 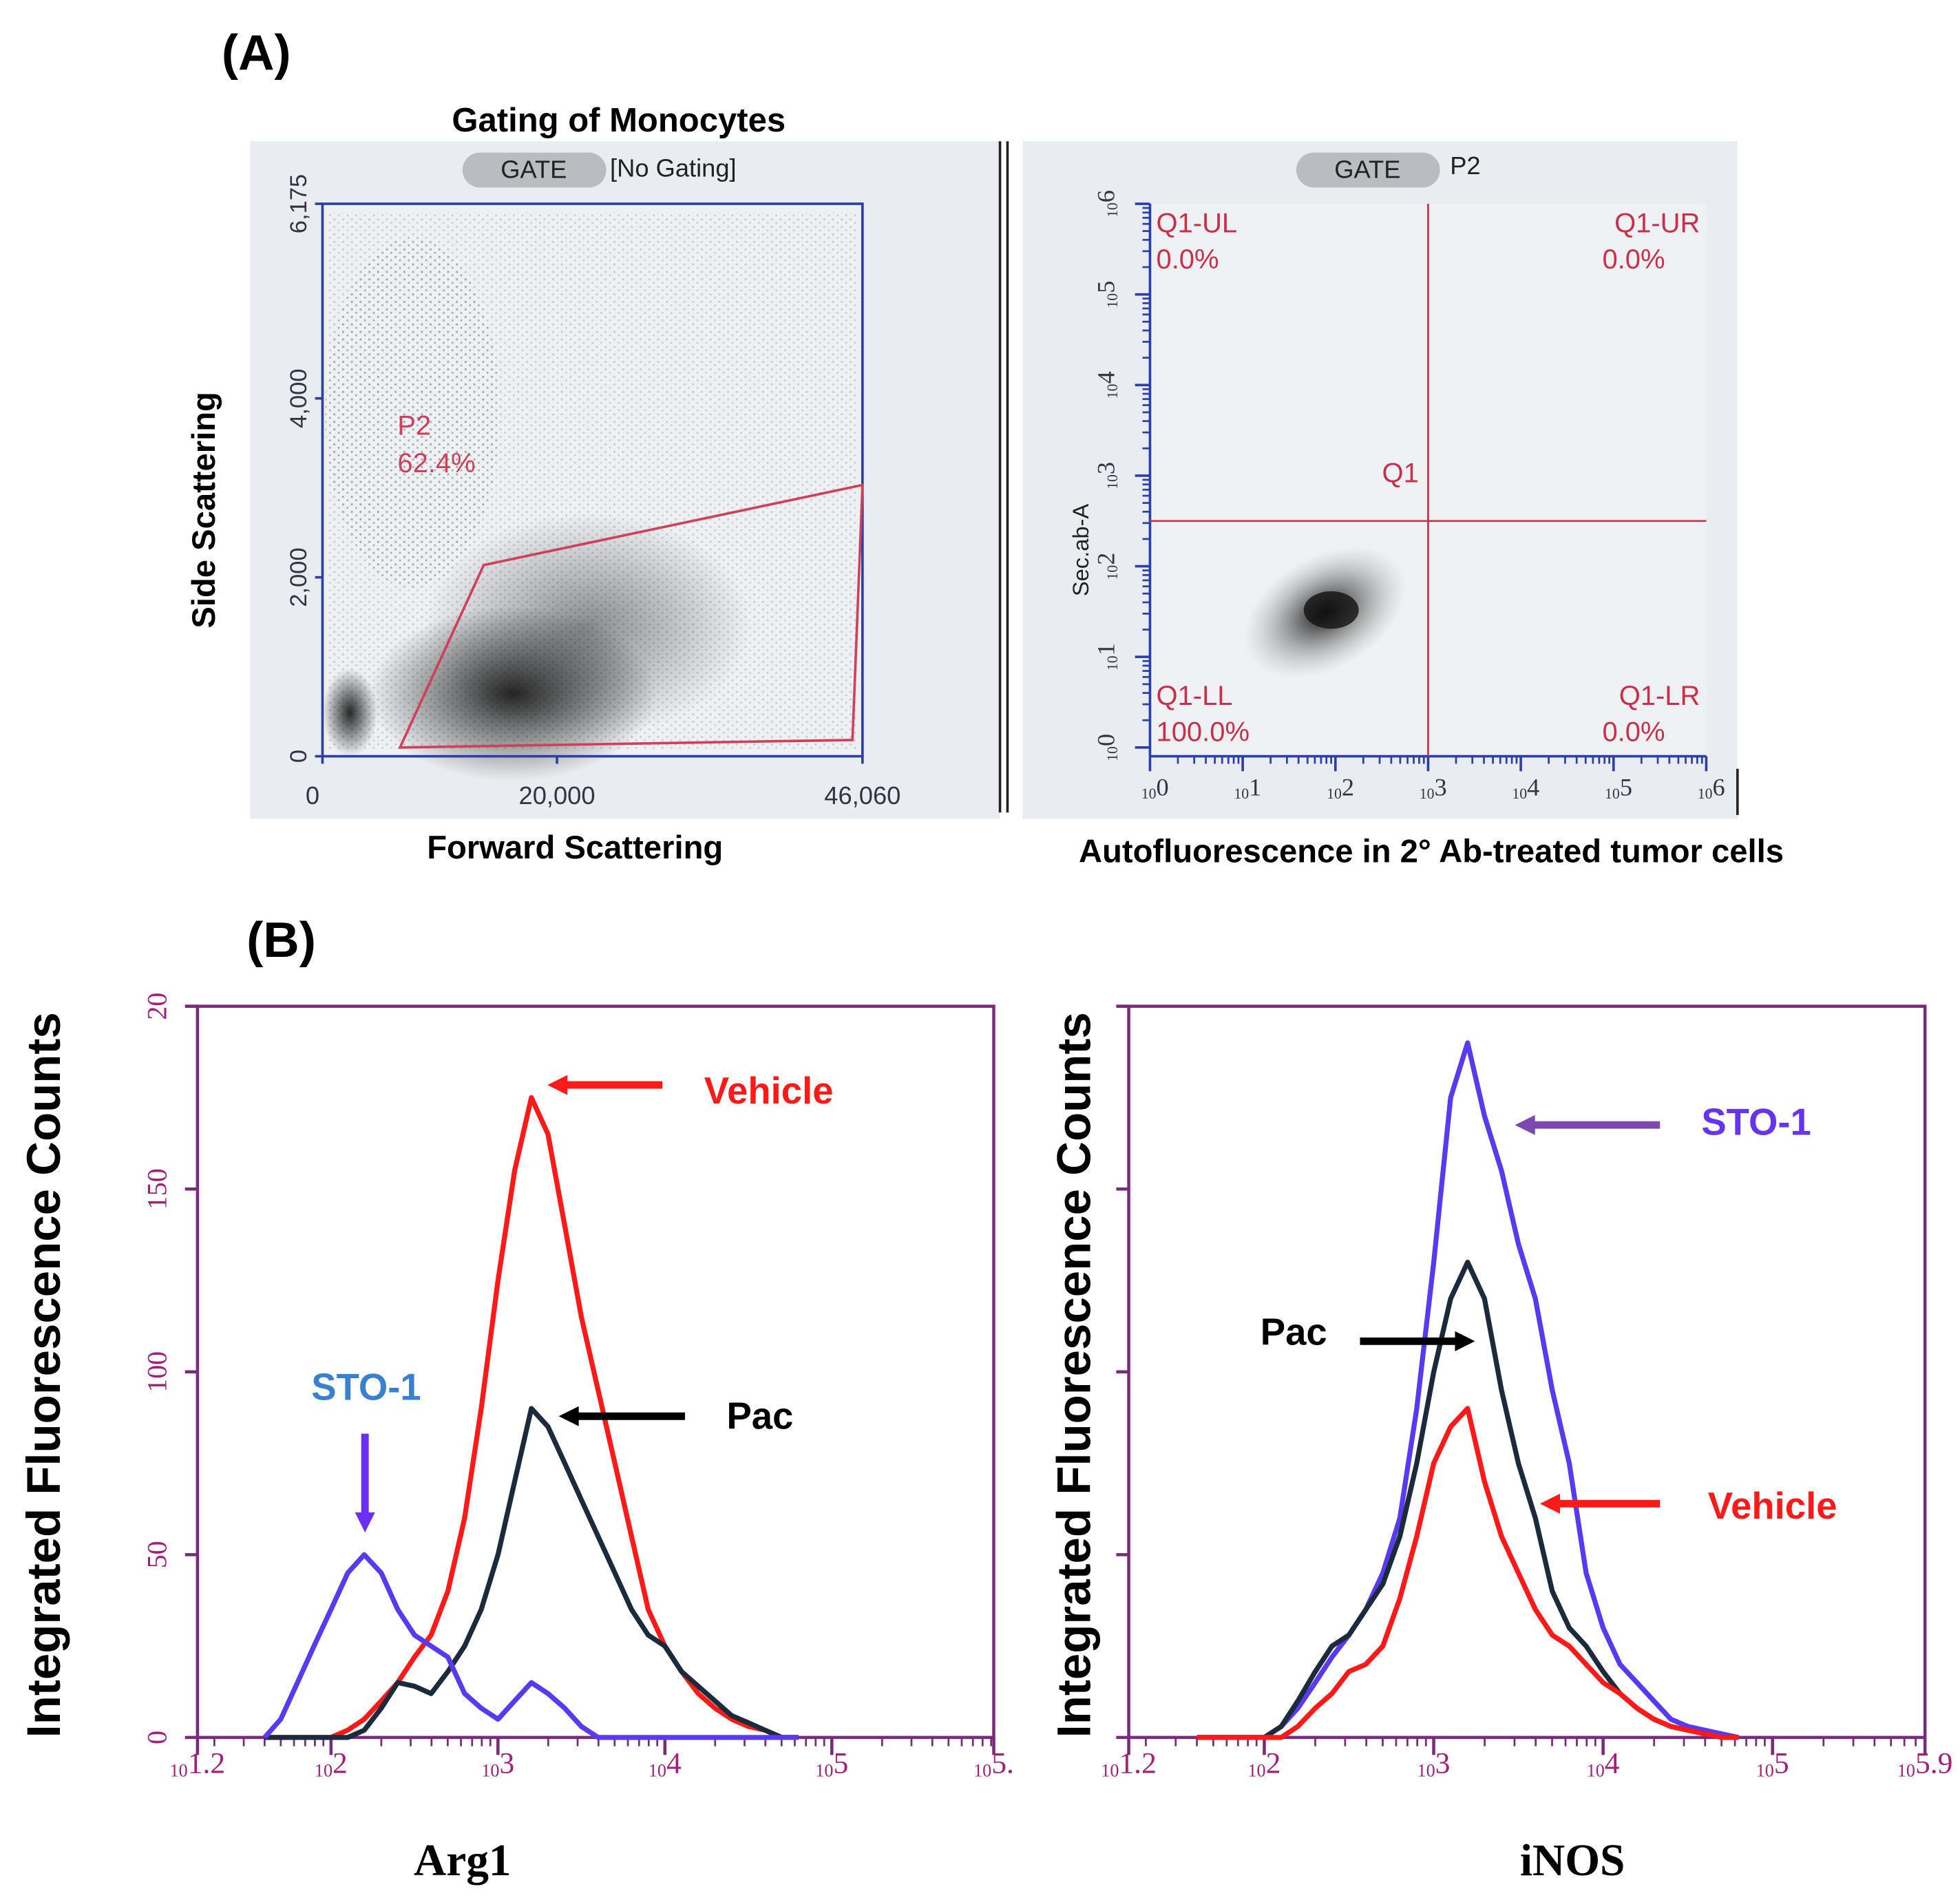 I want to click on quadrant-label: Q1-UL, so click(x=1198, y=223).